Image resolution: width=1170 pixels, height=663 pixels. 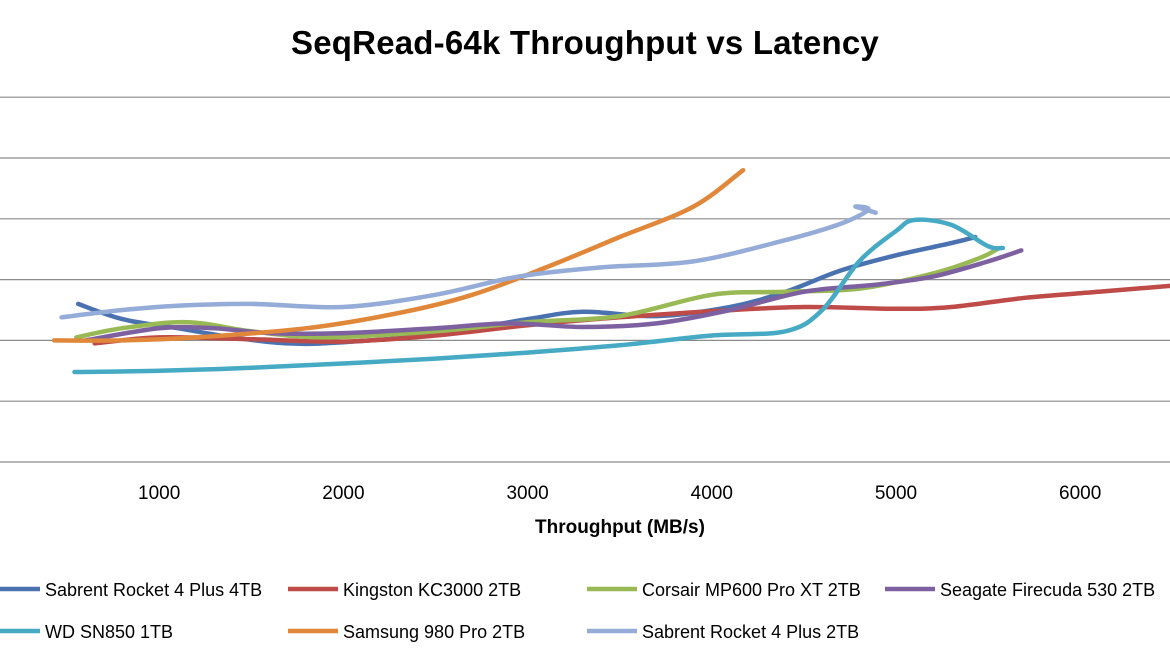 I want to click on x-tick-label: 2000, so click(x=343, y=493).